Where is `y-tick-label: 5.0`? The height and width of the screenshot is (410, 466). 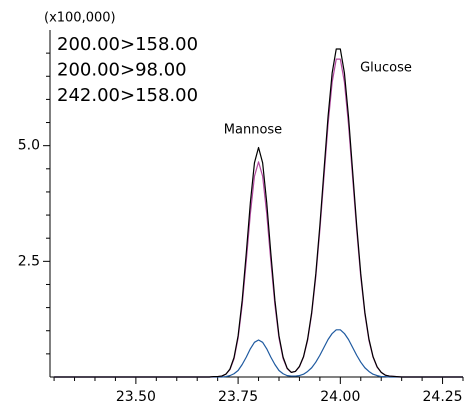 y-tick-label: 5.0 is located at coordinates (29, 146).